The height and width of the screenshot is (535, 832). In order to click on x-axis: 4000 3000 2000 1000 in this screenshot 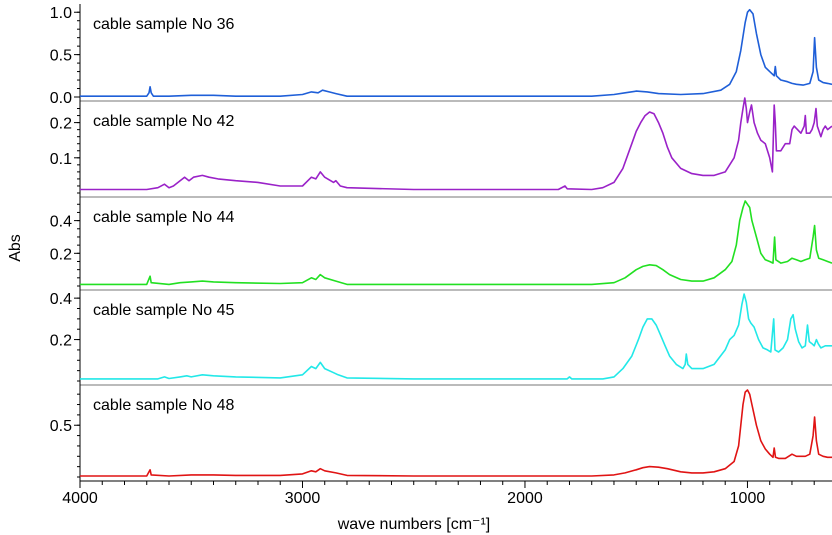, I will do `click(447, 493)`.